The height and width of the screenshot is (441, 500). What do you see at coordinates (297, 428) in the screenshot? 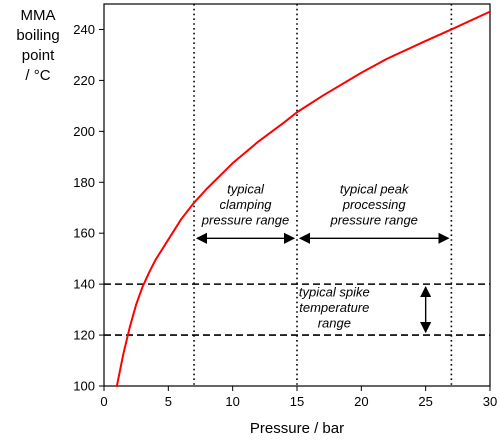
I see `x-axis-label: Pressure / bar` at bounding box center [297, 428].